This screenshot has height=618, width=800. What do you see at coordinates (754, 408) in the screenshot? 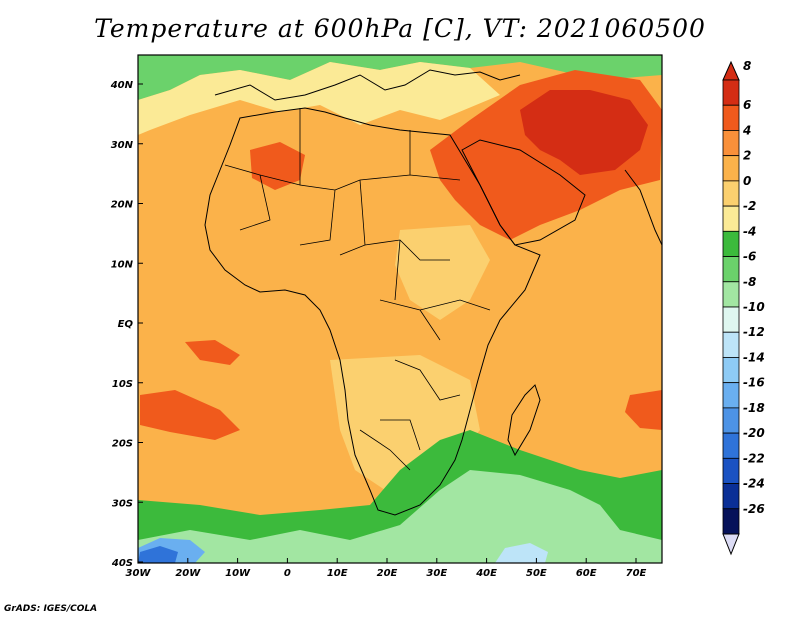
I see `colorbar-level-label: -18` at bounding box center [754, 408].